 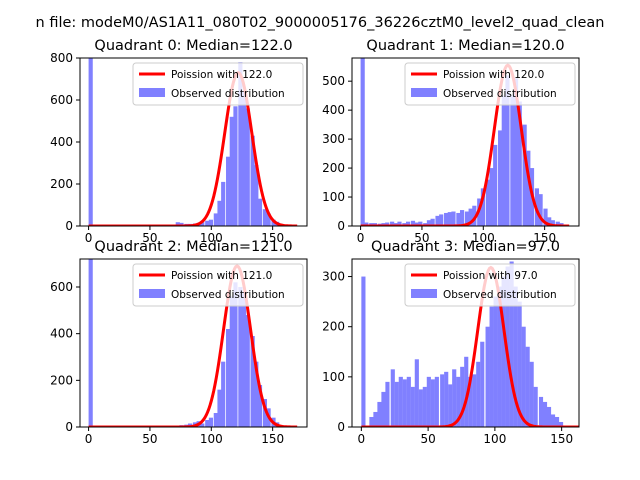 What do you see at coordinates (193, 247) in the screenshot?
I see `subplot-title: Quadrant 2: Median=121.0` at bounding box center [193, 247].